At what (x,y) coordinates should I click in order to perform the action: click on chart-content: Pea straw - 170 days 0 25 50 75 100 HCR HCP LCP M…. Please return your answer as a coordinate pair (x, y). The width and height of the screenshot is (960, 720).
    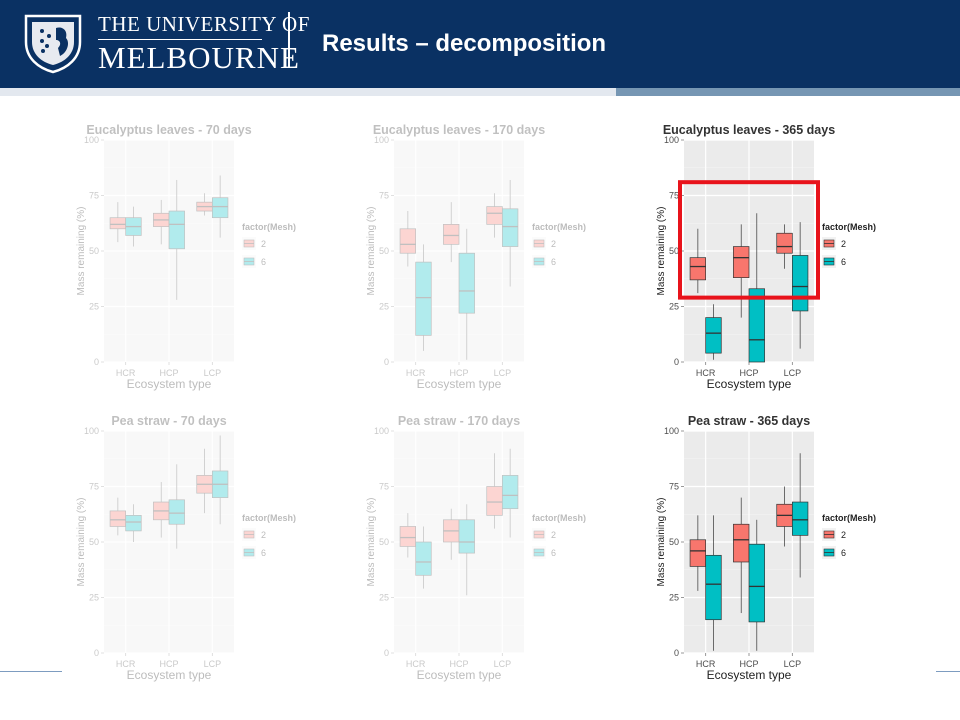
    Looking at the image, I should click on (476, 548).